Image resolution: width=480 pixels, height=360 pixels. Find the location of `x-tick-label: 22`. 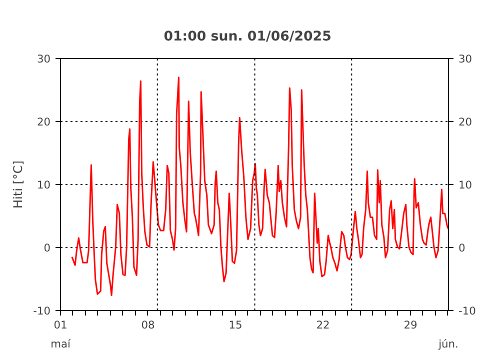

x-tick-label: 22 is located at coordinates (323, 325).